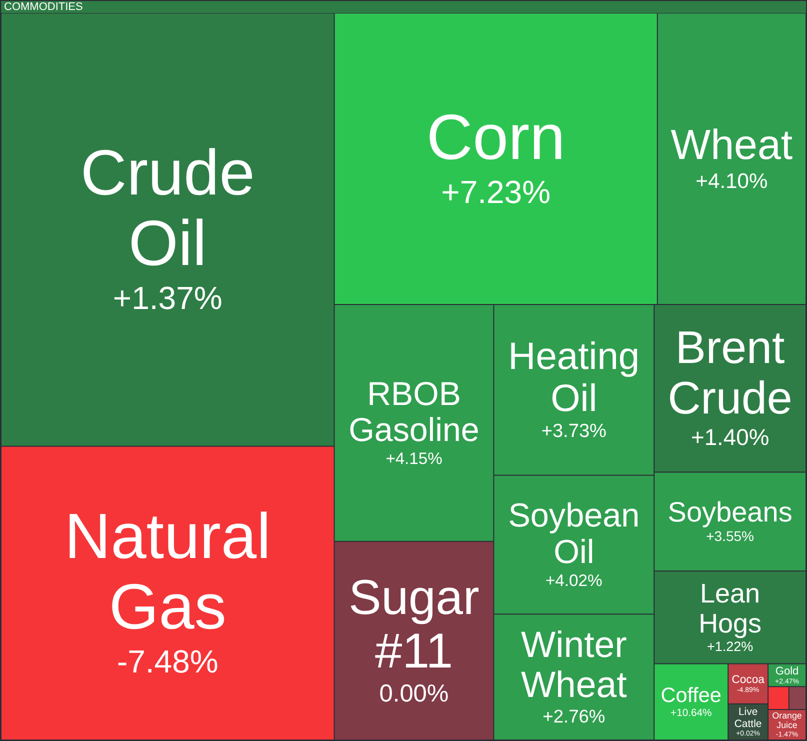  What do you see at coordinates (749, 680) in the screenshot?
I see `category-label: Cocoa` at bounding box center [749, 680].